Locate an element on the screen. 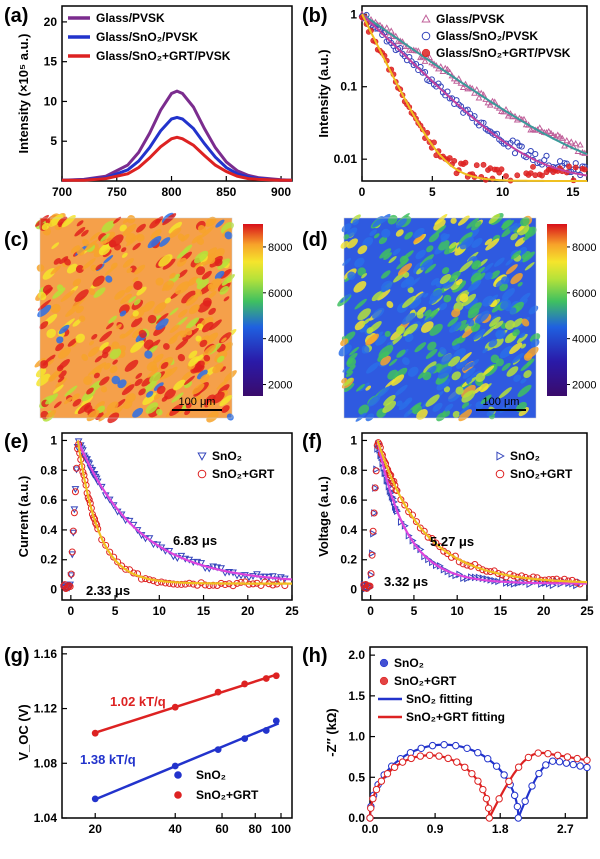 The height and width of the screenshot is (859, 600). x-tick-label: 750 is located at coordinates (117, 192).